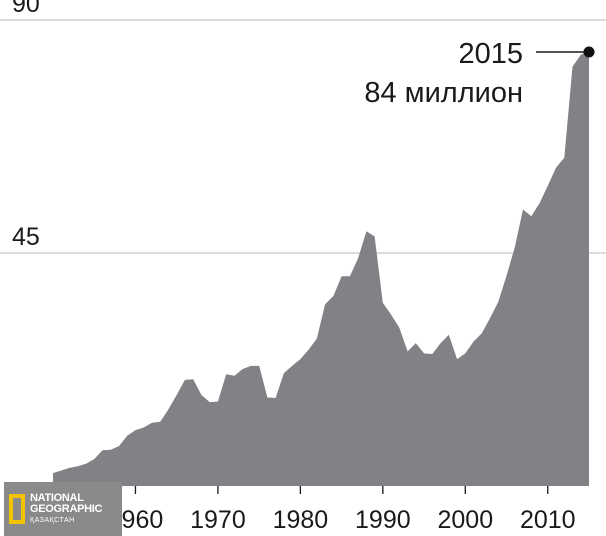 This screenshot has height=536, width=606. Describe the element at coordinates (465, 520) in the screenshot. I see `x-tick-label-2000: 2000` at that location.